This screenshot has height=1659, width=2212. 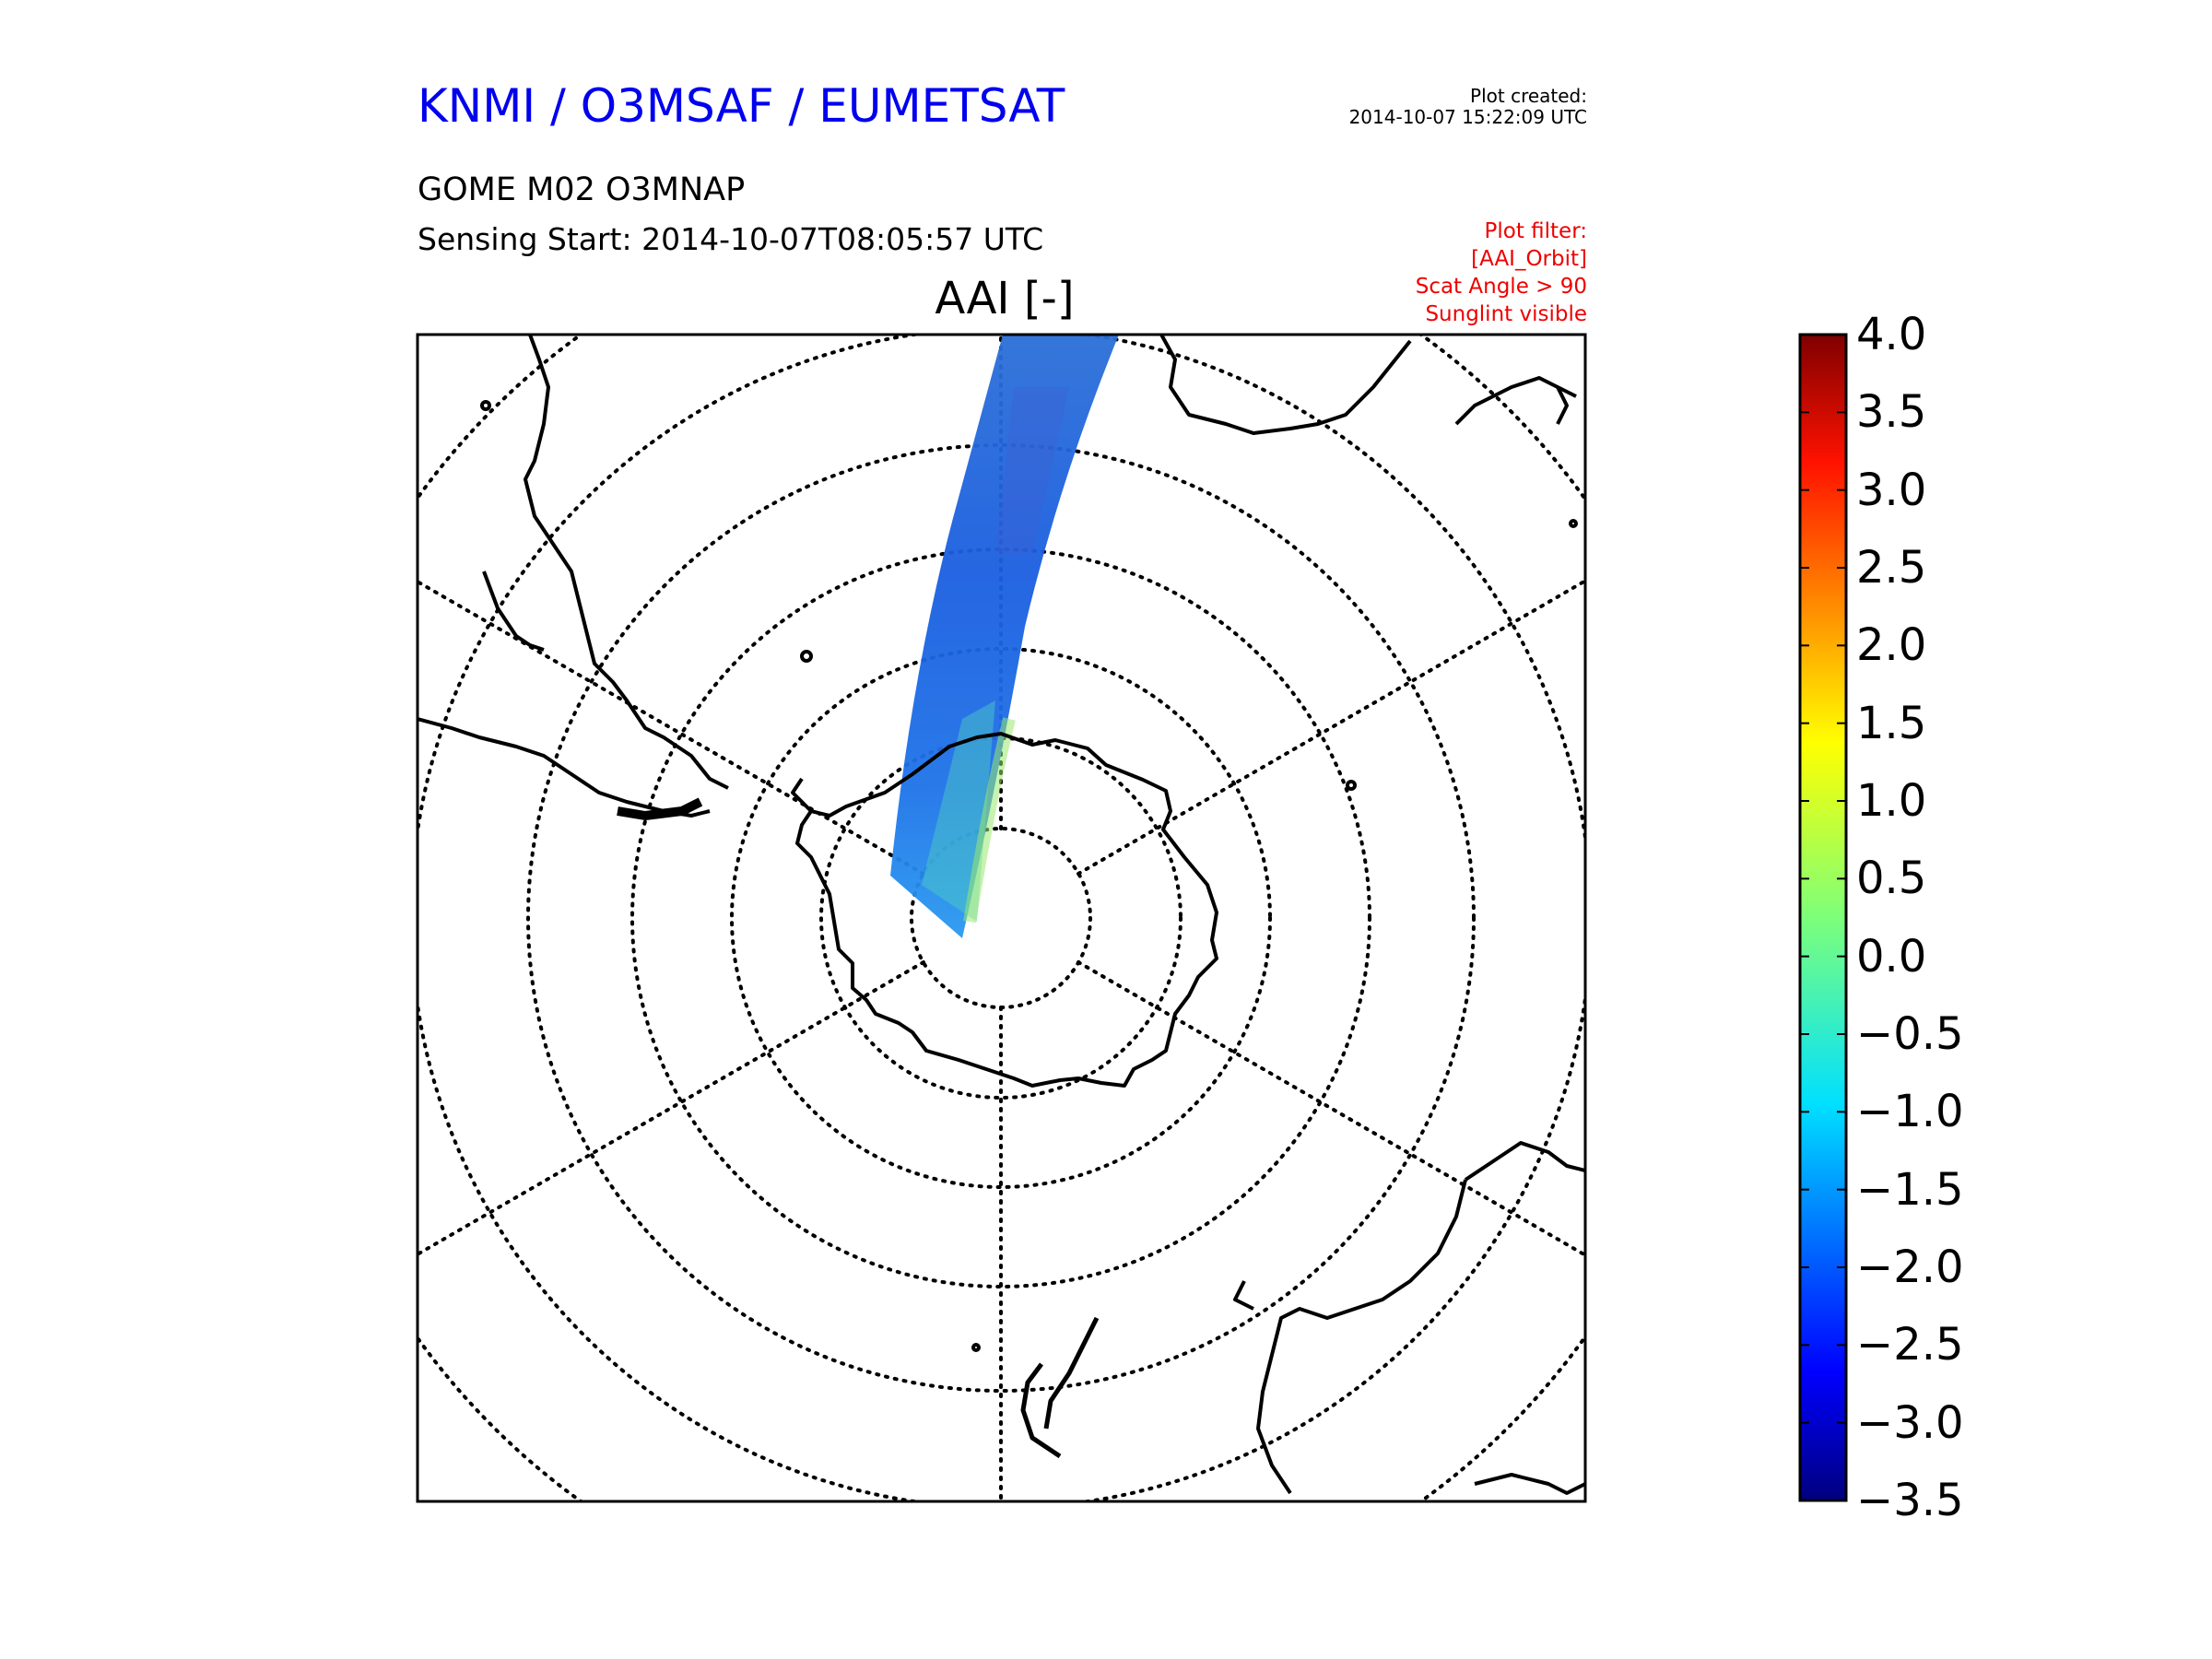 What do you see at coordinates (1910, 1267) in the screenshot?
I see `colorbar-tick-label: −2.0` at bounding box center [1910, 1267].